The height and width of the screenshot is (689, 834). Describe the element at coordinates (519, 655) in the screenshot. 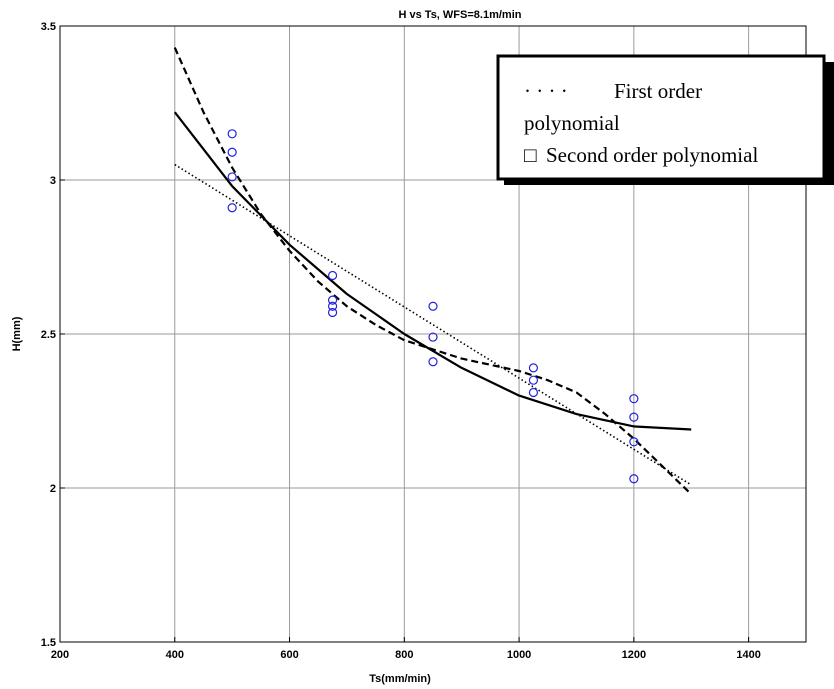

I see `x-tick-label: 1000` at that location.